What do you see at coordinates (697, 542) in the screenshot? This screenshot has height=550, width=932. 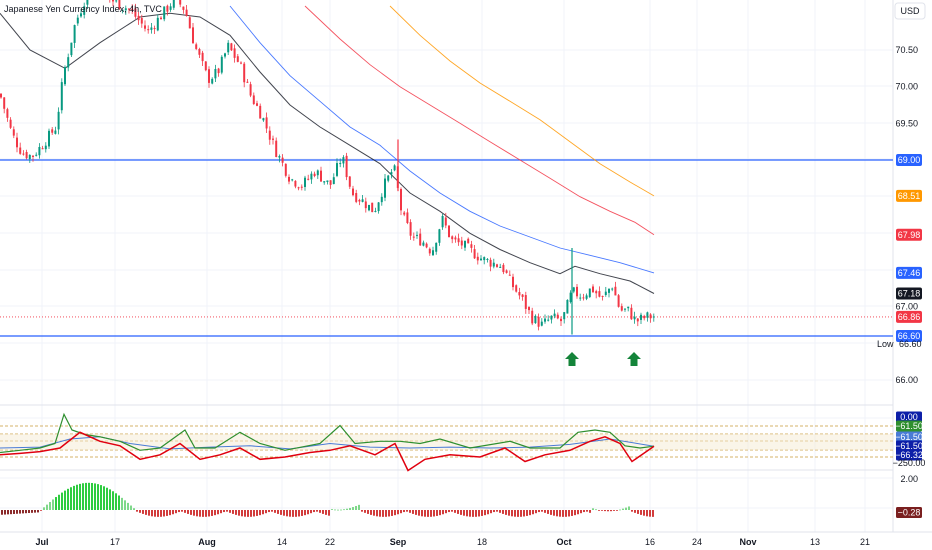 I see `time-tick-label: 24` at bounding box center [697, 542].